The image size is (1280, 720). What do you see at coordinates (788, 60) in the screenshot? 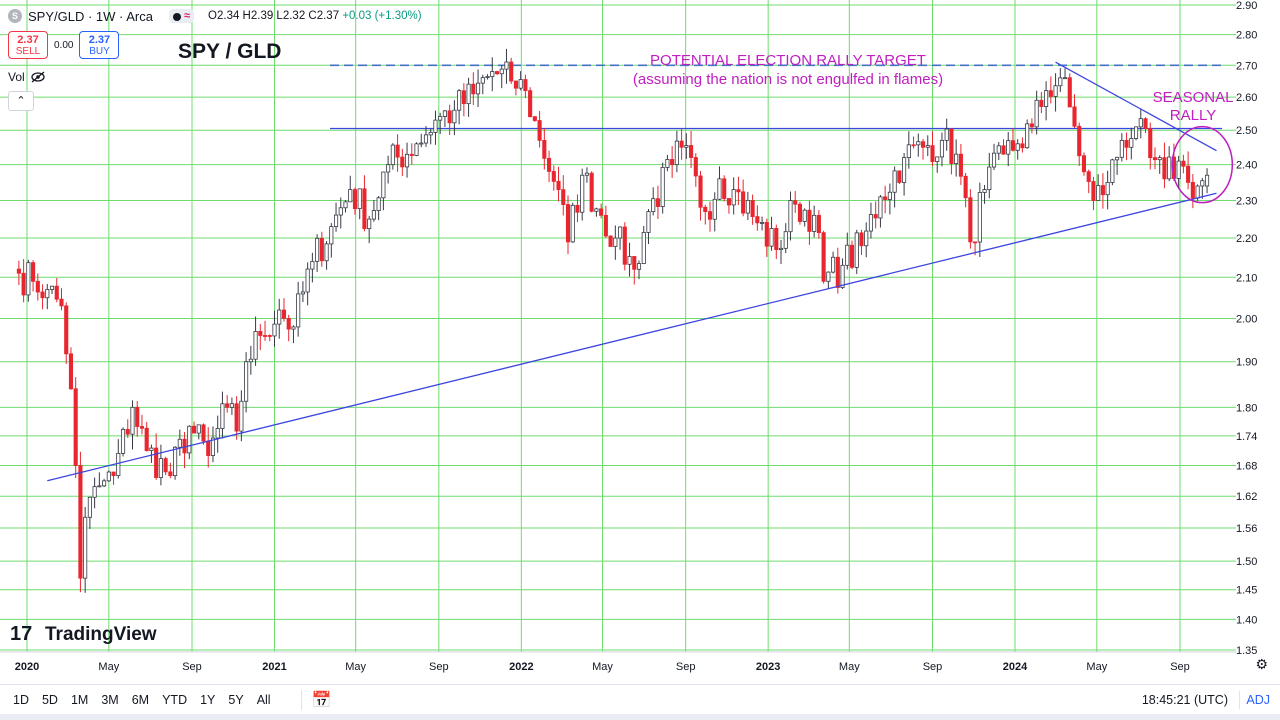
I see `target-annotation-line1: POTENTIAL ELECTION RALLY TARGET` at bounding box center [788, 60].